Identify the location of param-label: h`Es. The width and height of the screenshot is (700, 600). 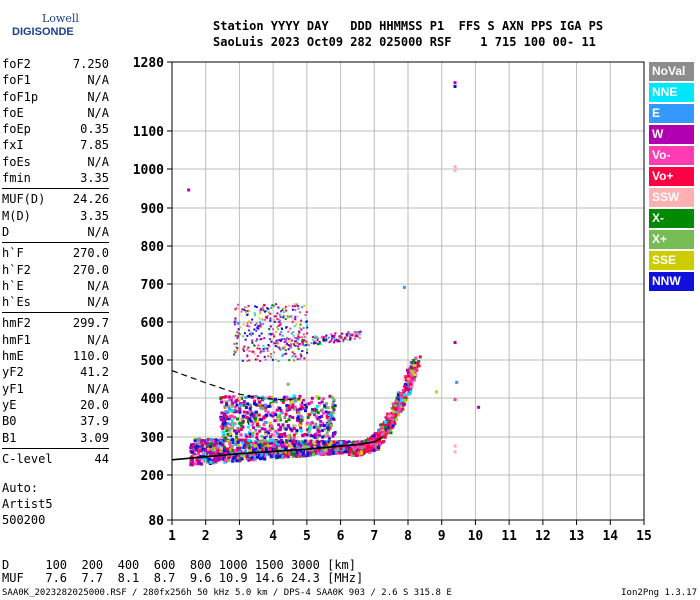
(16, 302).